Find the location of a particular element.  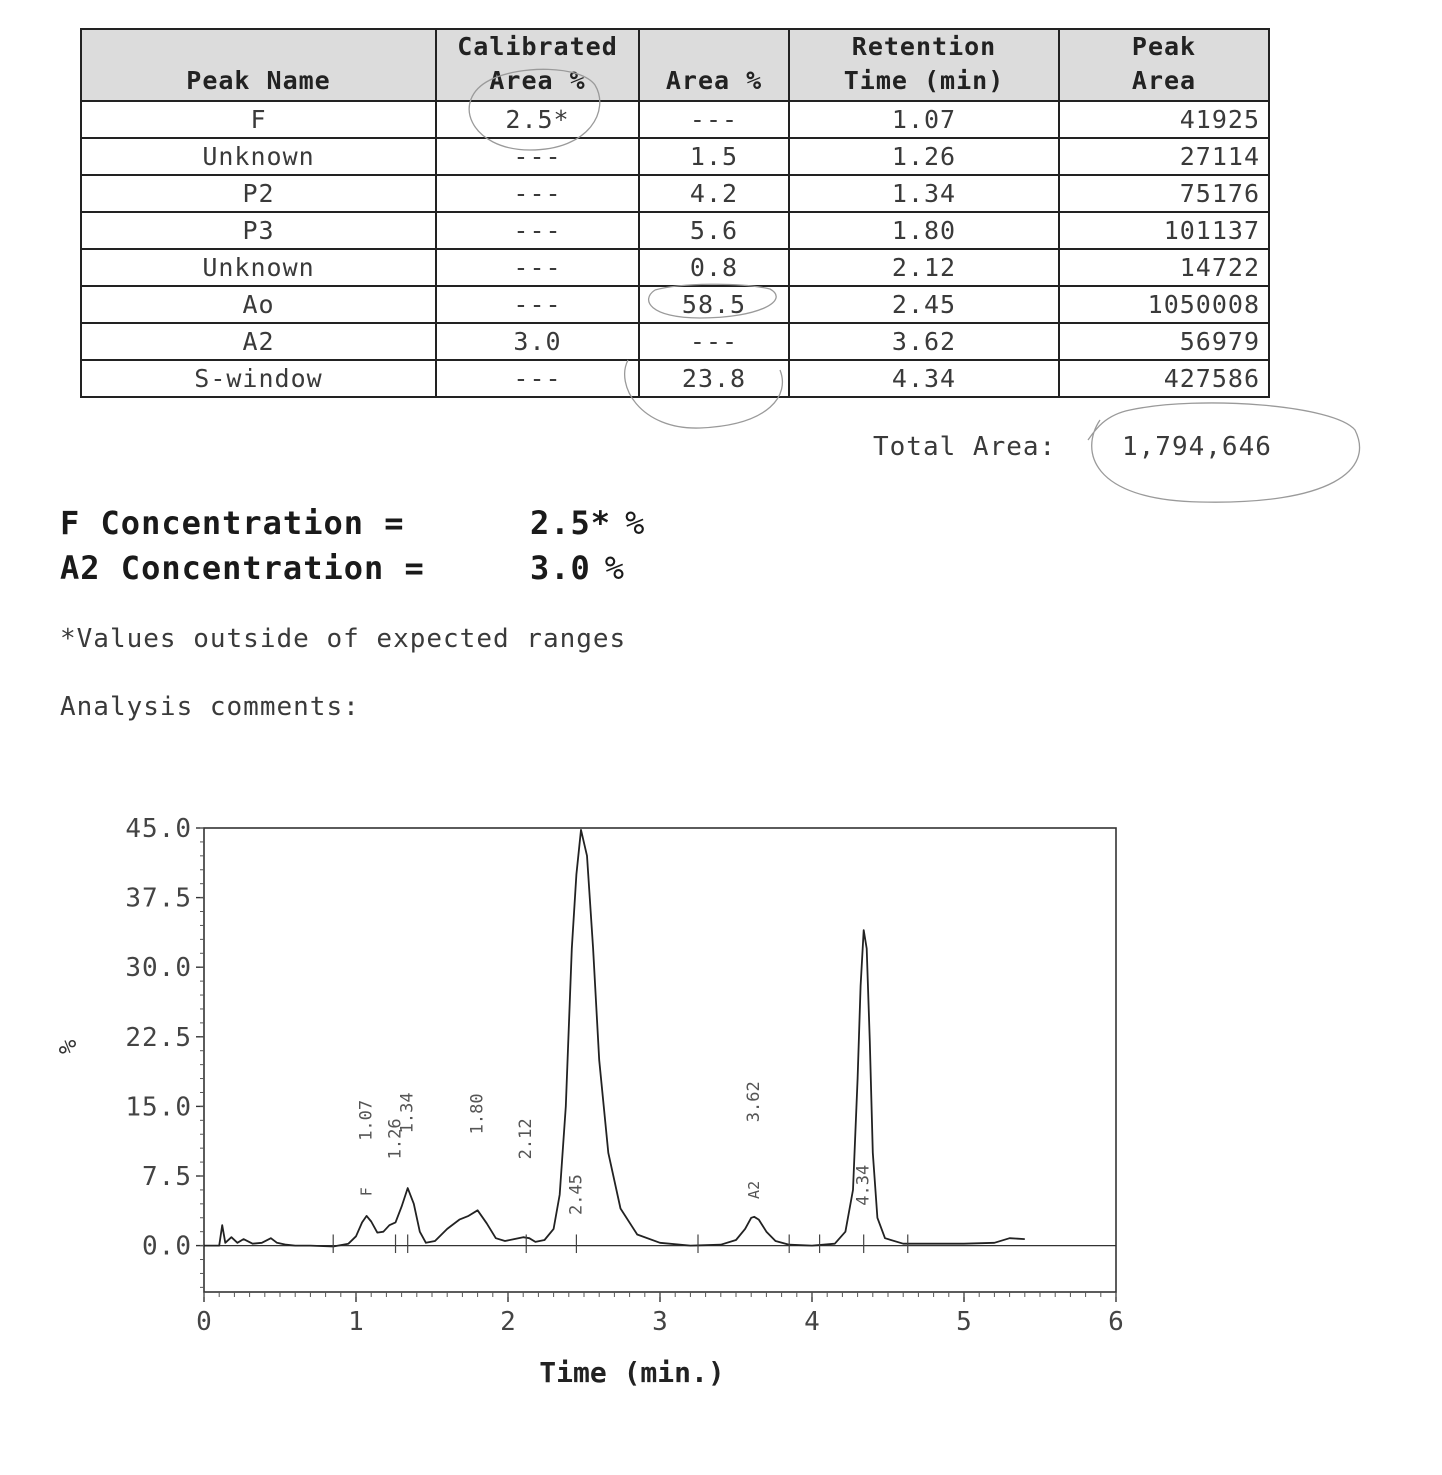

header-peak-area: Peak Area is located at coordinates (1164, 65).